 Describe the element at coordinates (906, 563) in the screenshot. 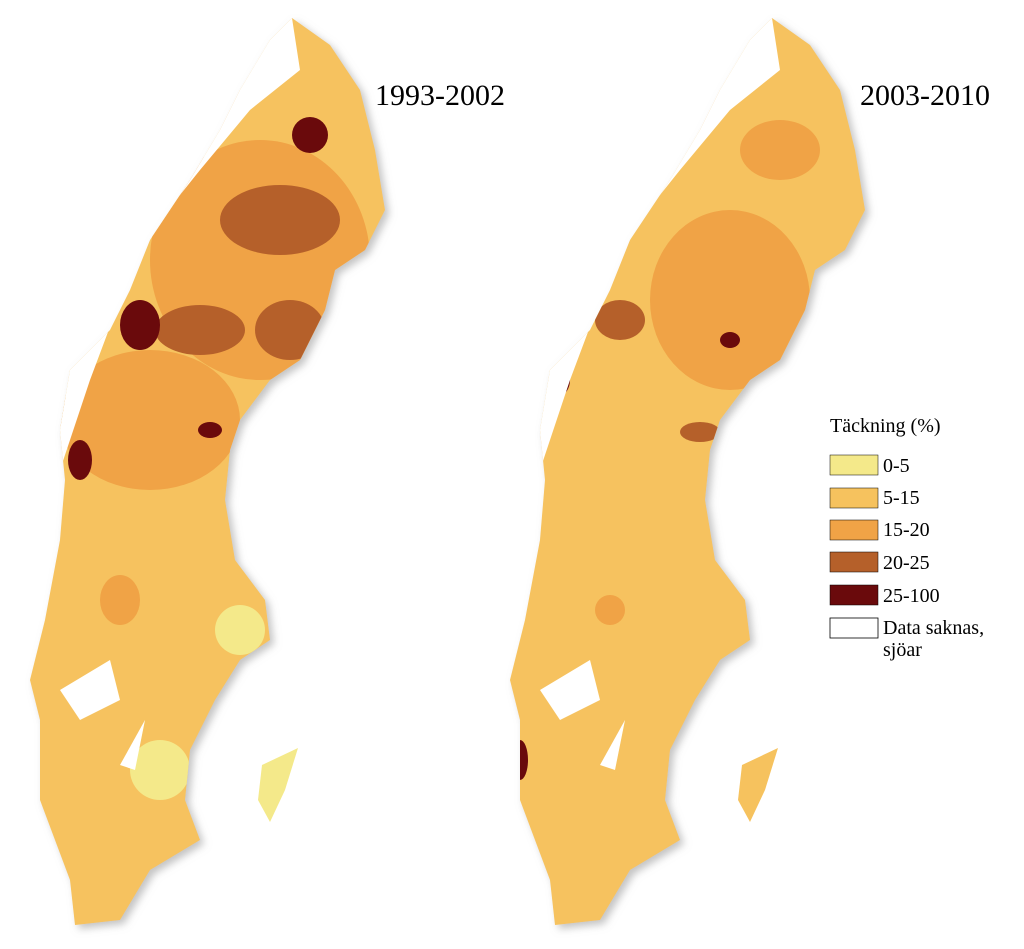

I see `legend-label: 20-25` at that location.